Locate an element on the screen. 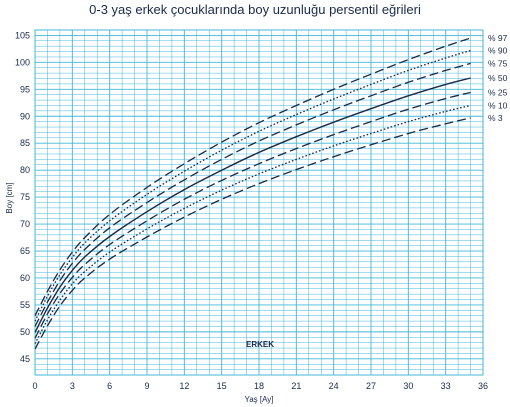 The height and width of the screenshot is (407, 510). x-tick-label: 3 is located at coordinates (72, 386).